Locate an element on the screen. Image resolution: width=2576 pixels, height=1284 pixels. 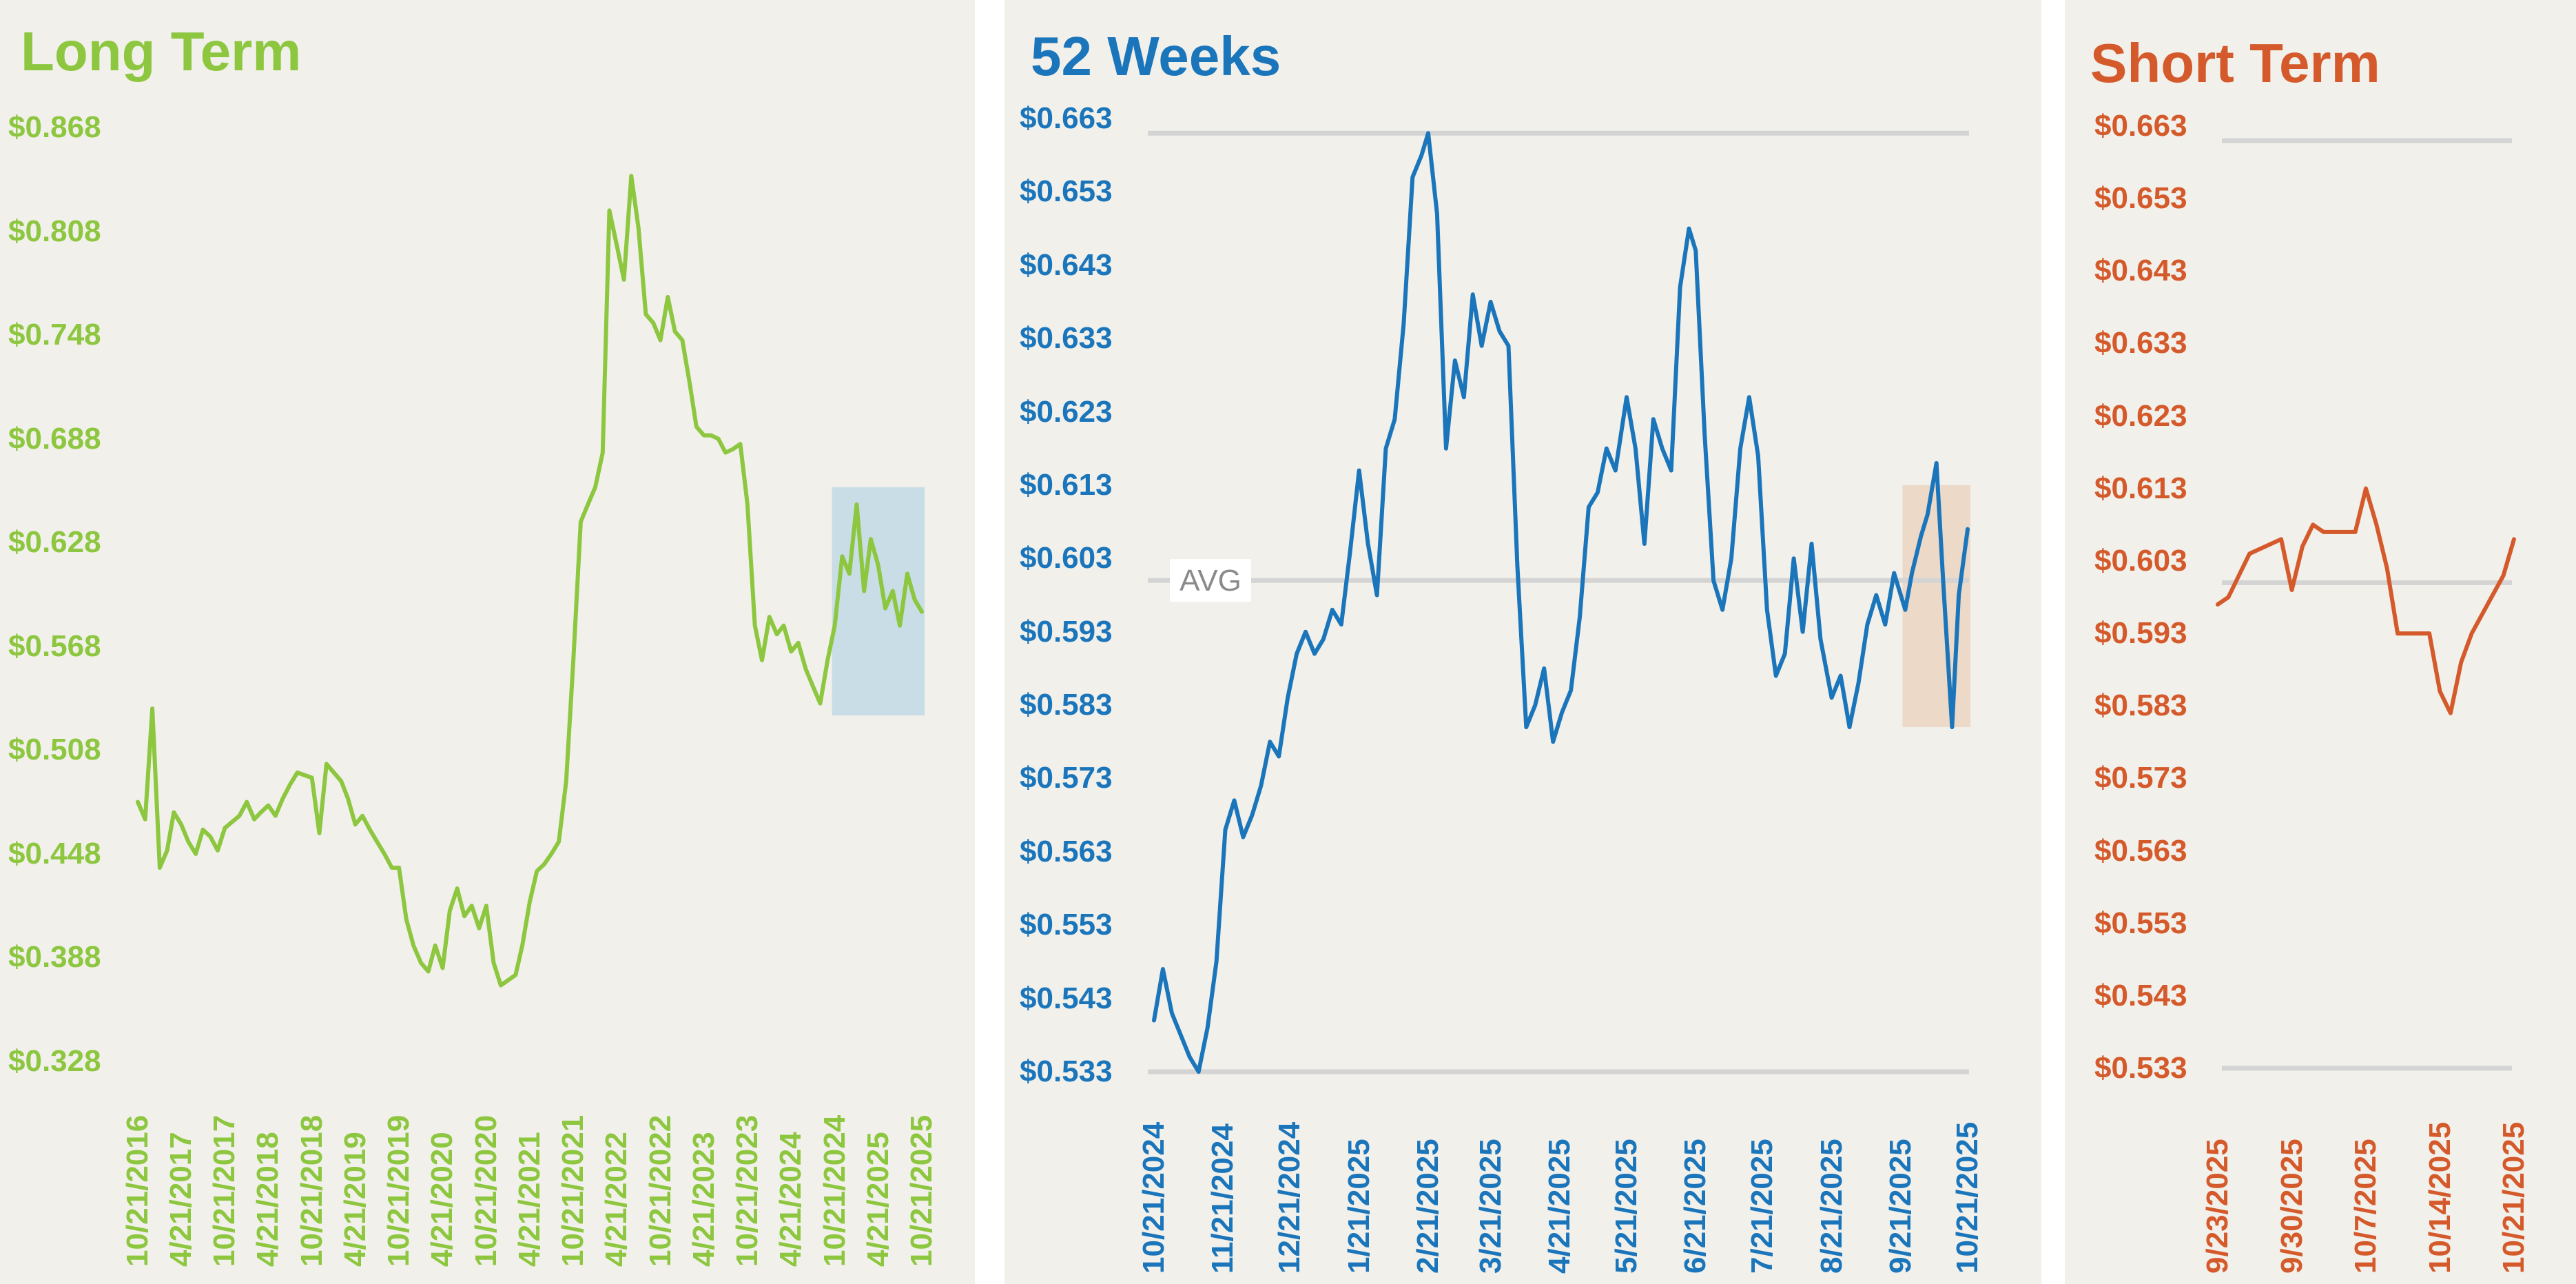
y-tick-label: $0.653 is located at coordinates (1066, 191).